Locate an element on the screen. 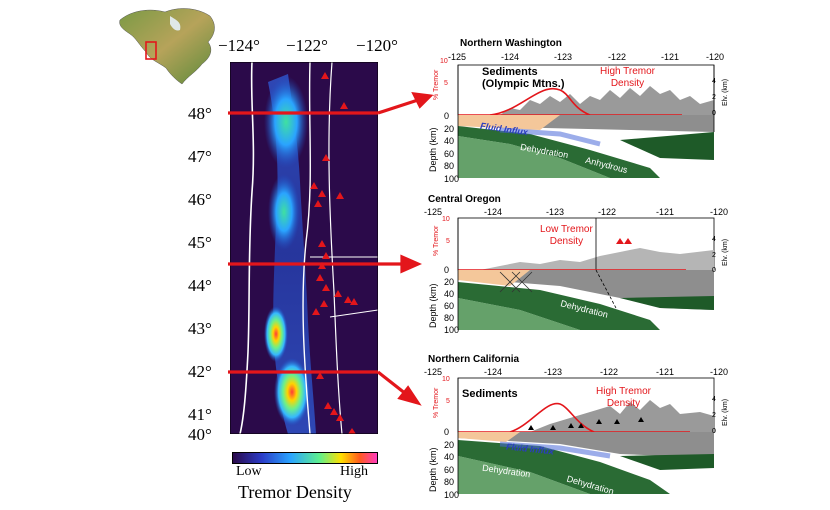 This screenshot has height=510, width=830. colorbar-high-label: High is located at coordinates (354, 471).